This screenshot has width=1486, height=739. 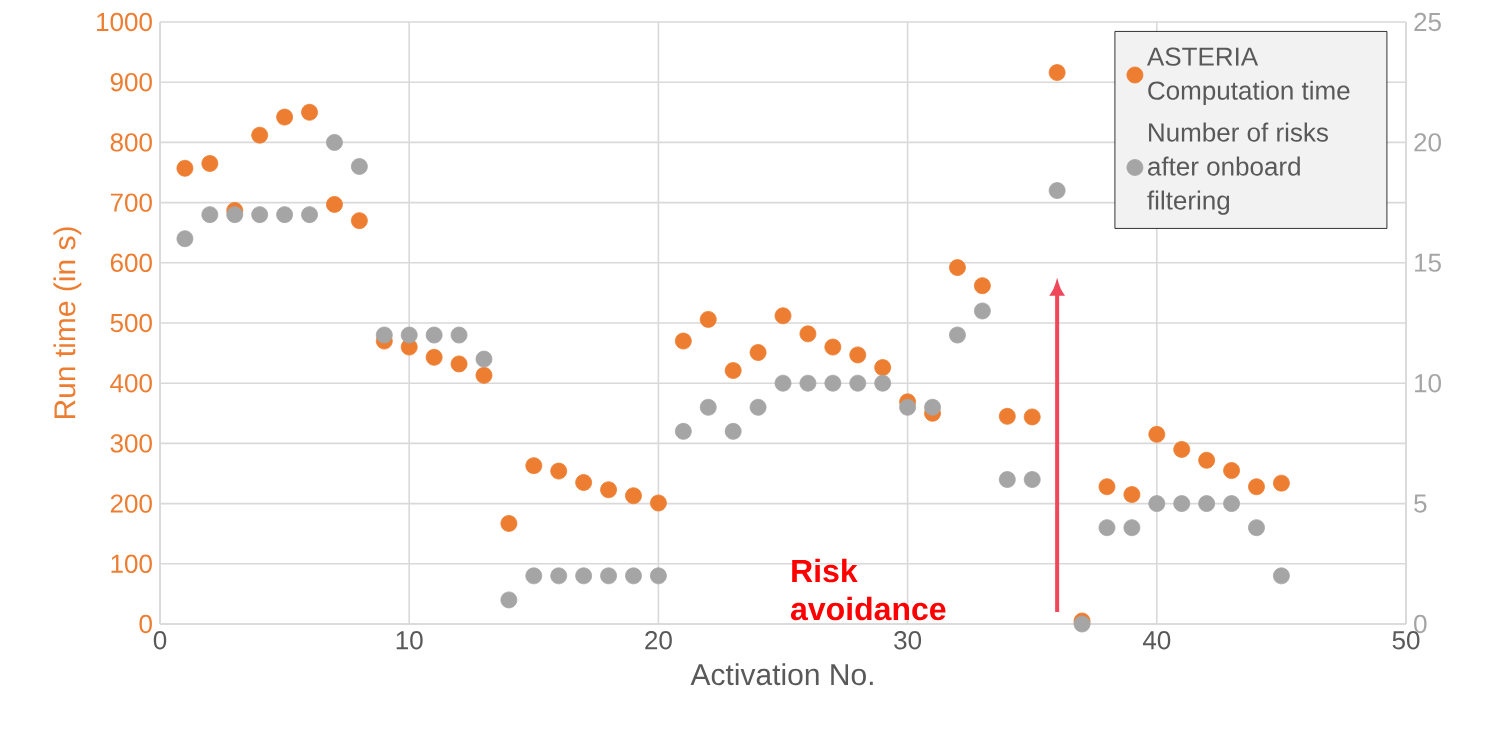 What do you see at coordinates (868, 589) in the screenshot?
I see `annotation: Risk avoidance` at bounding box center [868, 589].